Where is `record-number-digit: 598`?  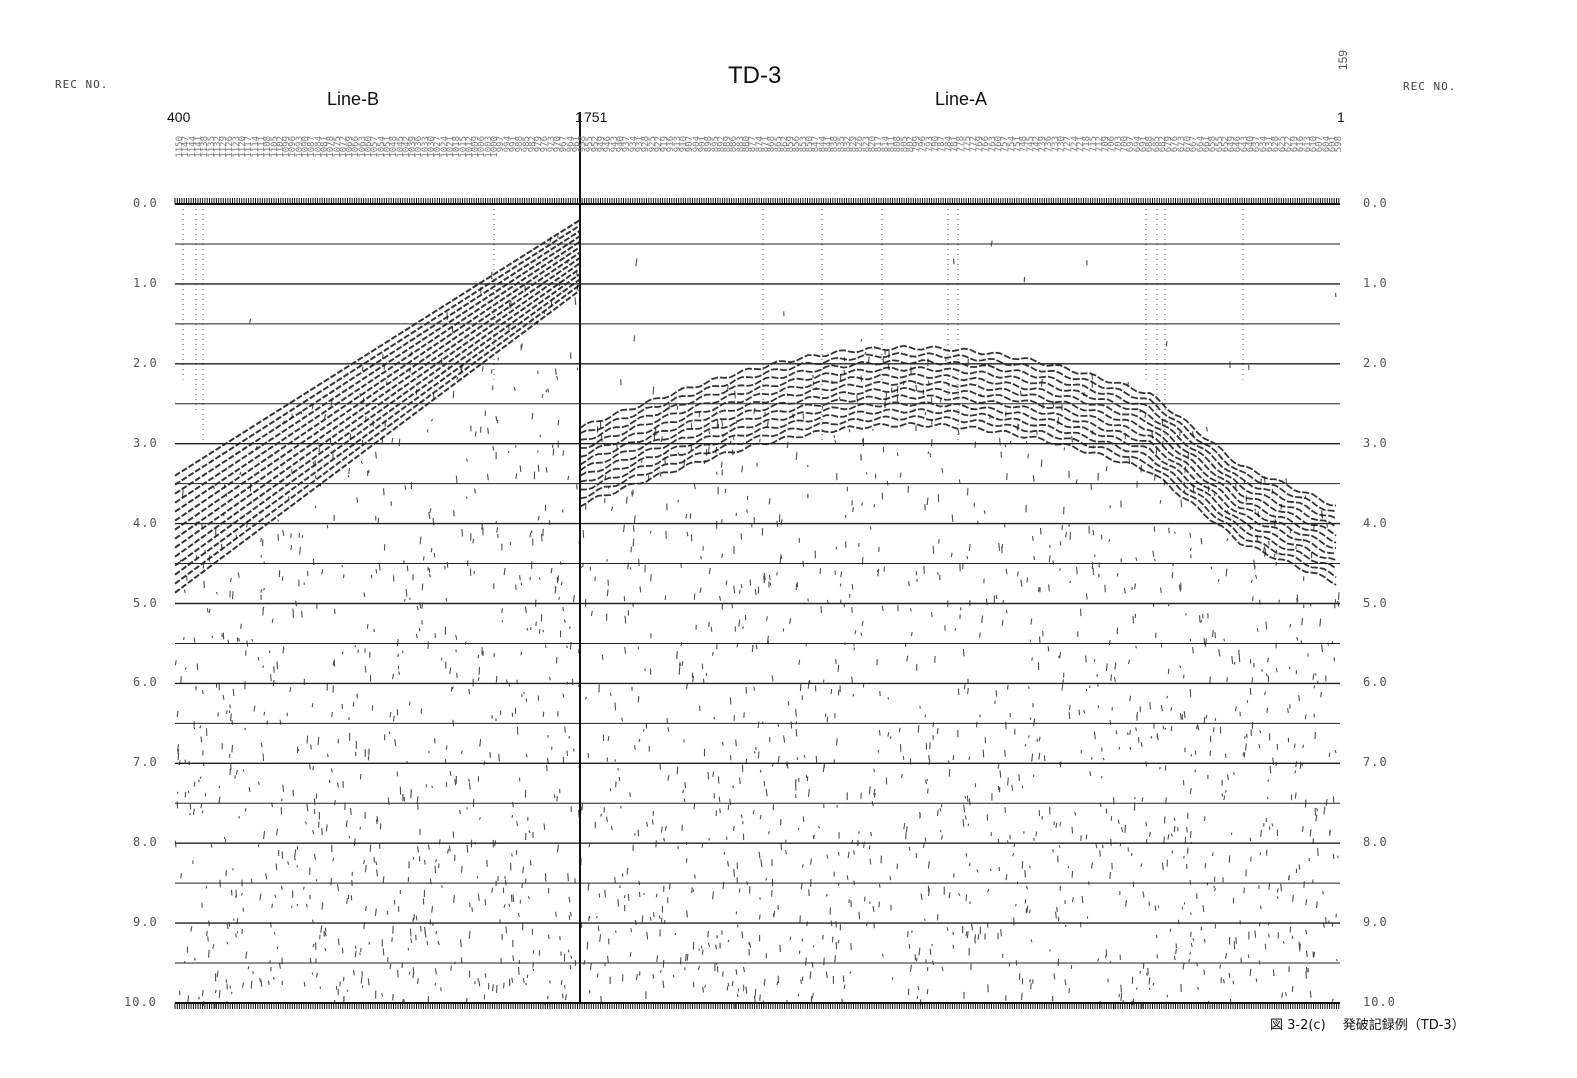 record-number-digit: 598 is located at coordinates (1339, 144).